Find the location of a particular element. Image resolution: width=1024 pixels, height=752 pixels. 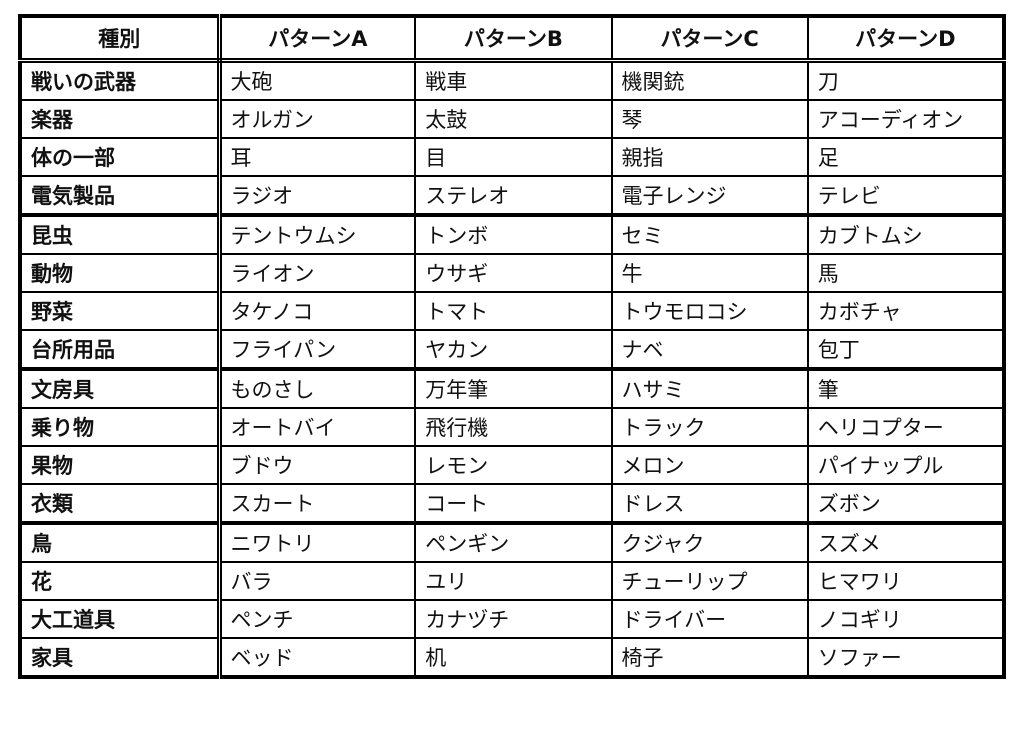

pattern-d-cell: カブトムシ is located at coordinates (906, 234).